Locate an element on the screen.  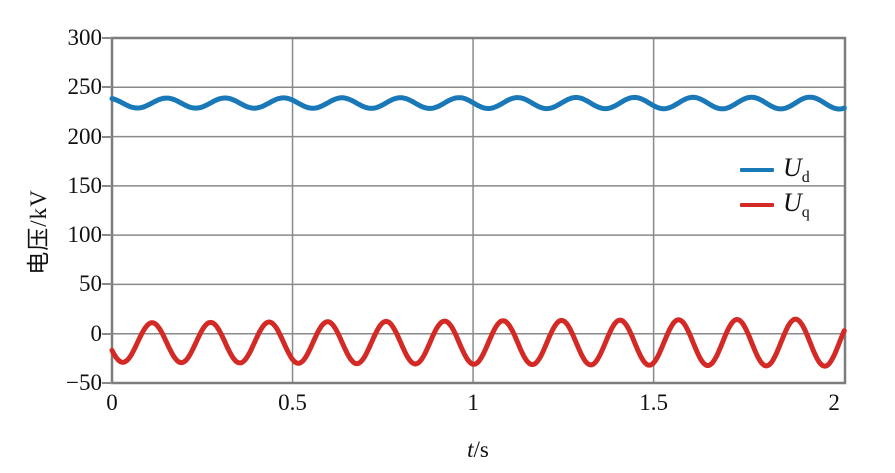
legend-label-ud-subscript: d is located at coordinates (805, 178).